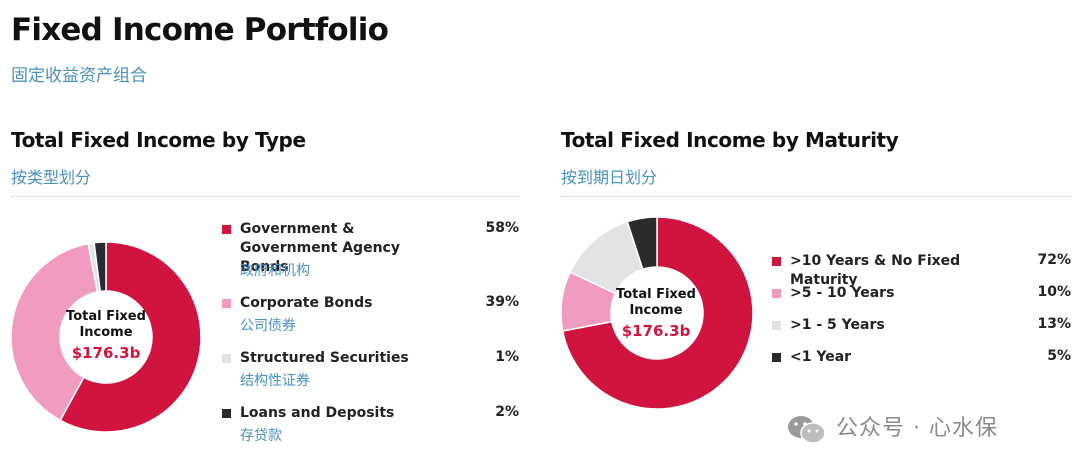 The width and height of the screenshot is (1080, 469). What do you see at coordinates (275, 381) in the screenshot?
I see `legend-label-cn: 结构性证券` at bounding box center [275, 381].